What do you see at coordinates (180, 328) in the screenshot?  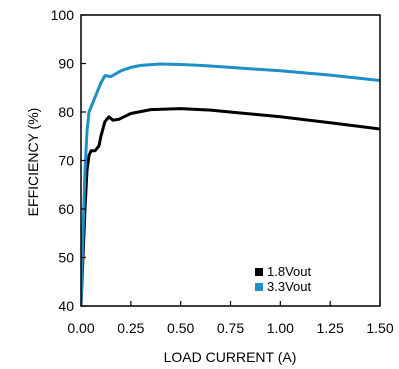 I see `x-tick-label: 0.50` at bounding box center [180, 328].